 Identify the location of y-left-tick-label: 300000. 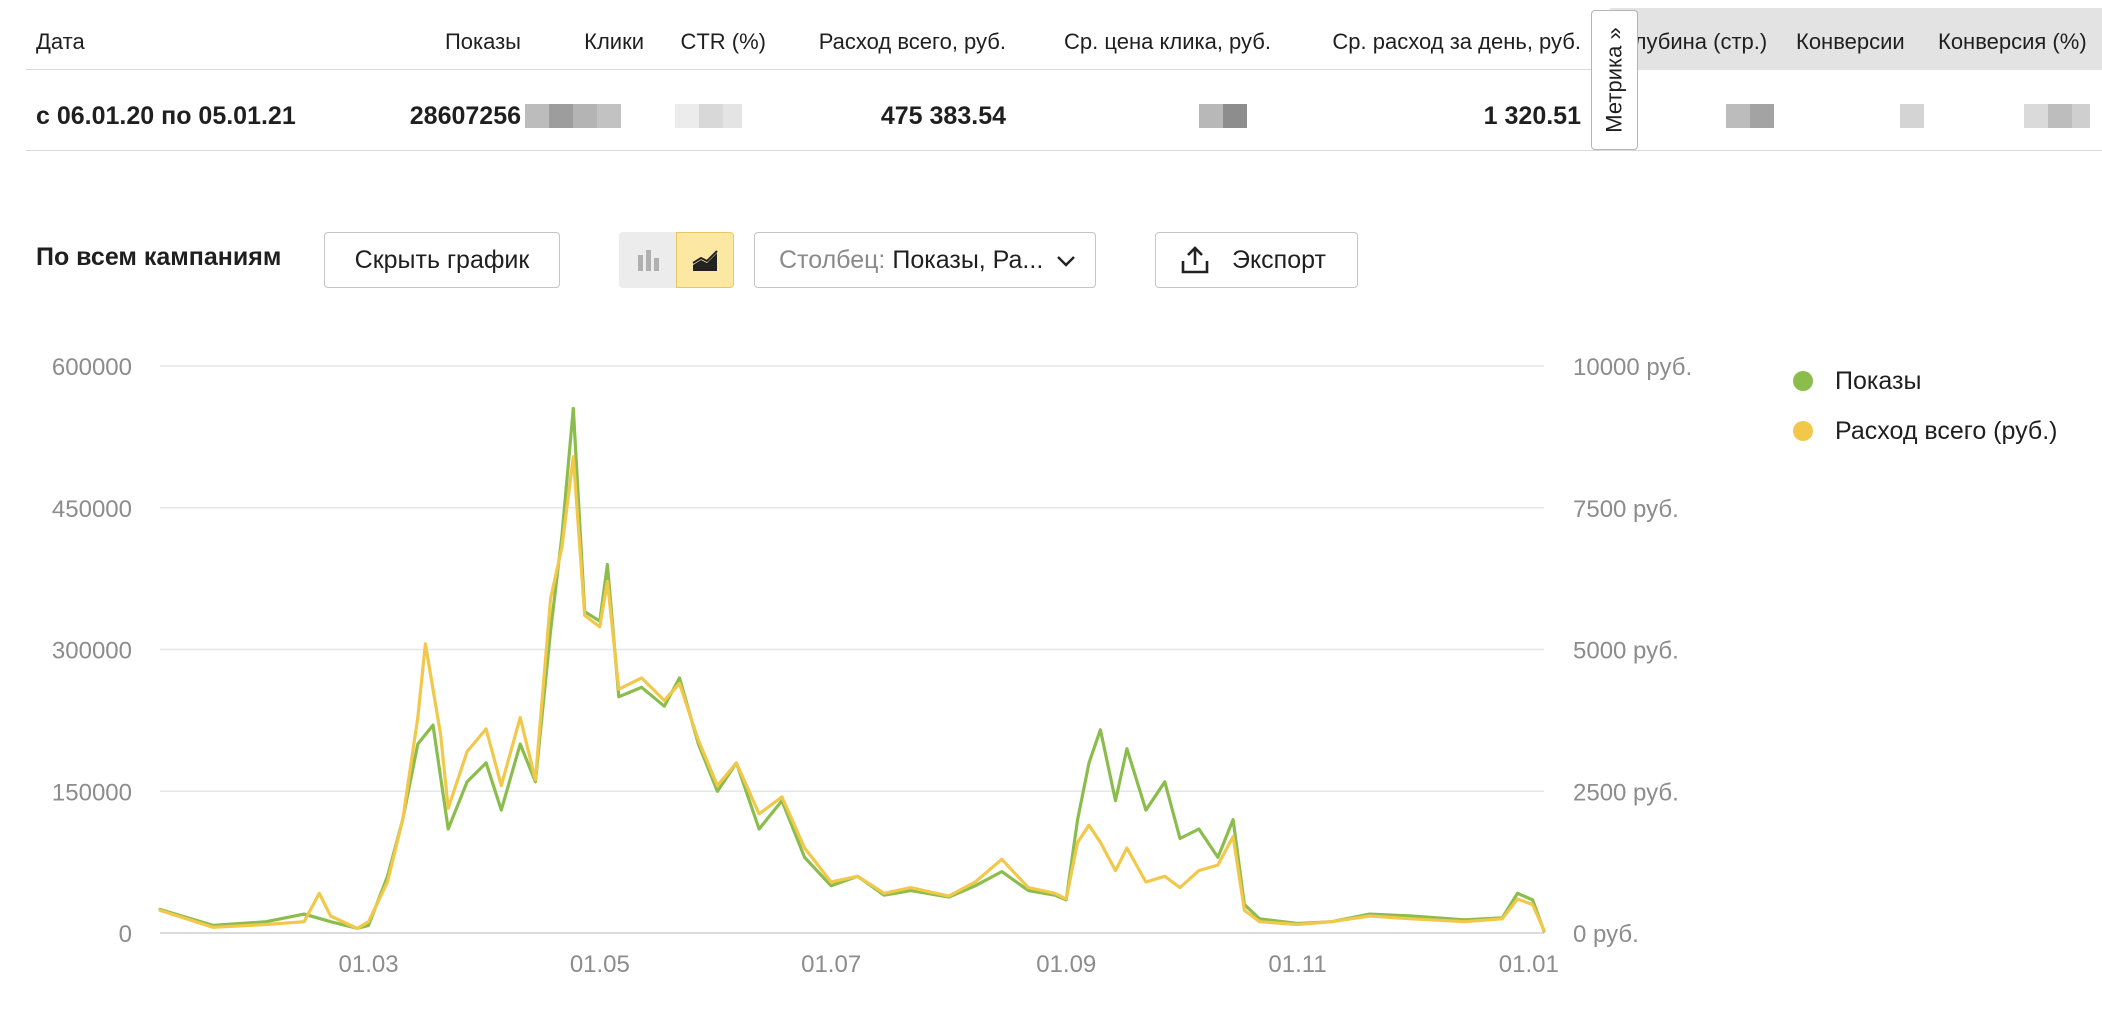
(92, 651).